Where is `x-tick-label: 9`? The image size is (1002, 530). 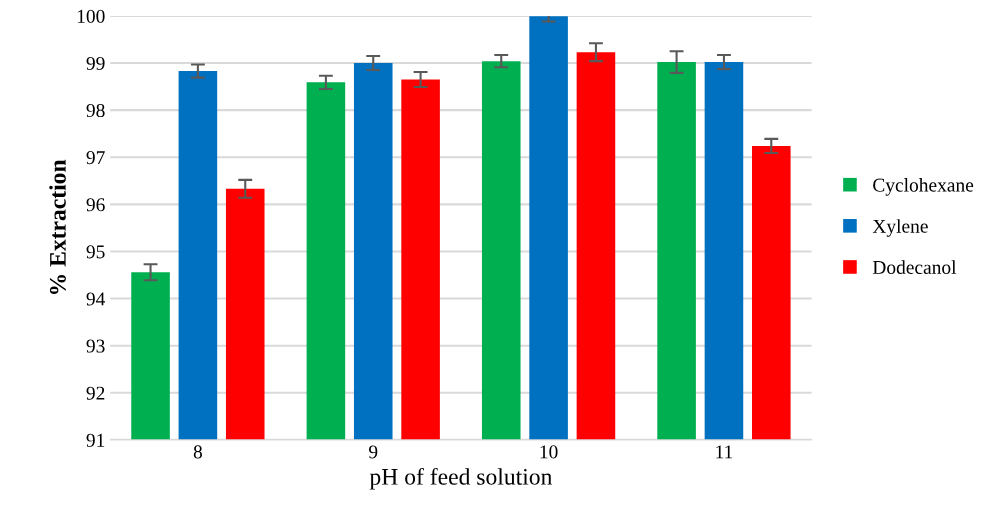
x-tick-label: 9 is located at coordinates (373, 452).